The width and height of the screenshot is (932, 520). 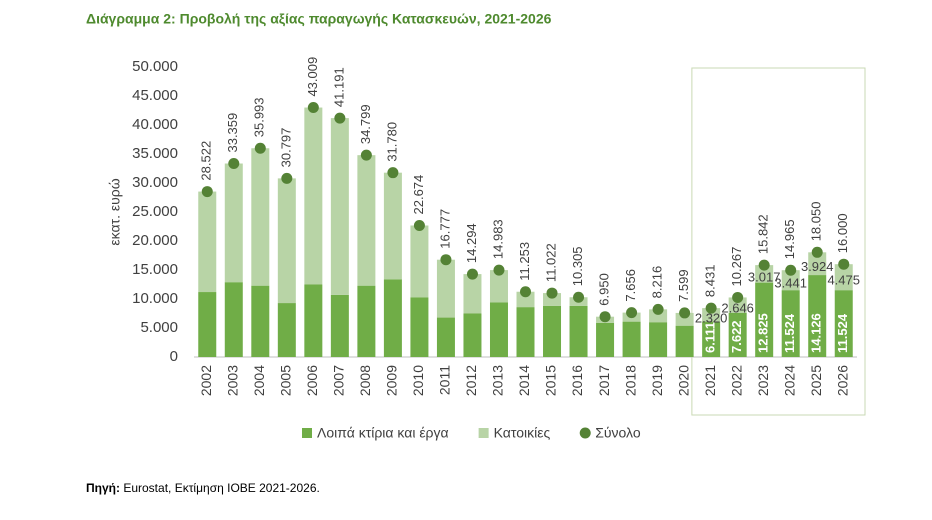 What do you see at coordinates (630, 285) in the screenshot?
I see `total-label: 7.656` at bounding box center [630, 285].